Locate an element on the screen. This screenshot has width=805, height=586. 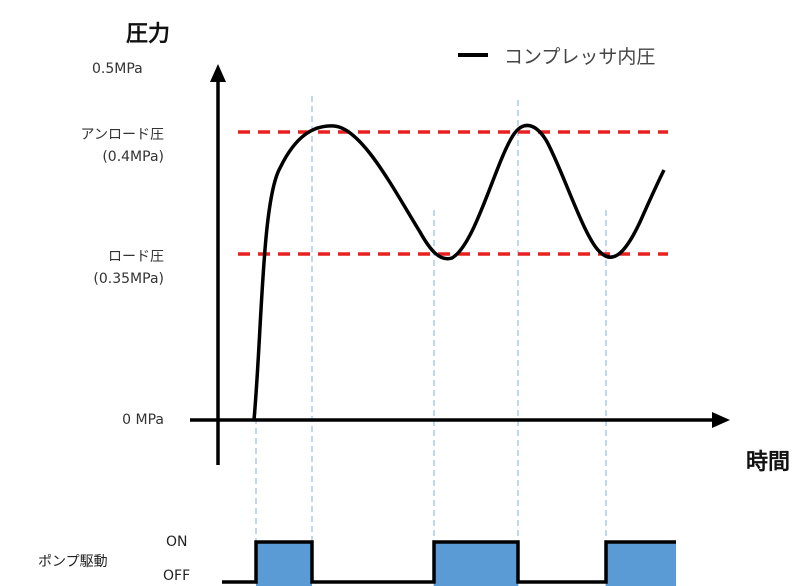
unload-pressure-label: アンロード圧 is located at coordinates (122, 134).